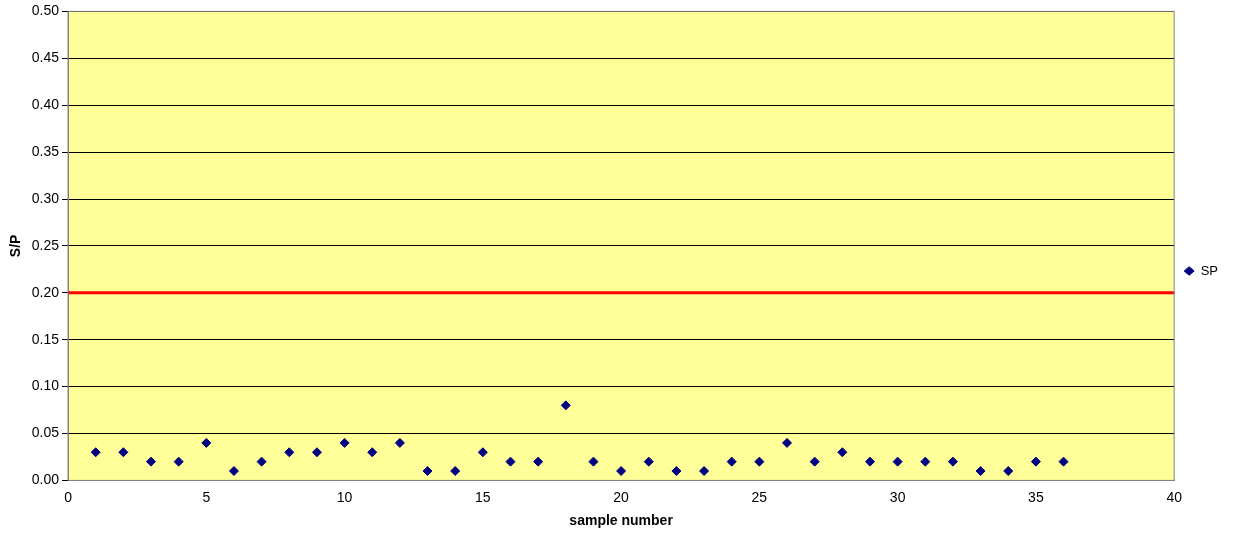 The image size is (1236, 538). Describe the element at coordinates (1209, 270) in the screenshot. I see `legend-label: SP` at that location.